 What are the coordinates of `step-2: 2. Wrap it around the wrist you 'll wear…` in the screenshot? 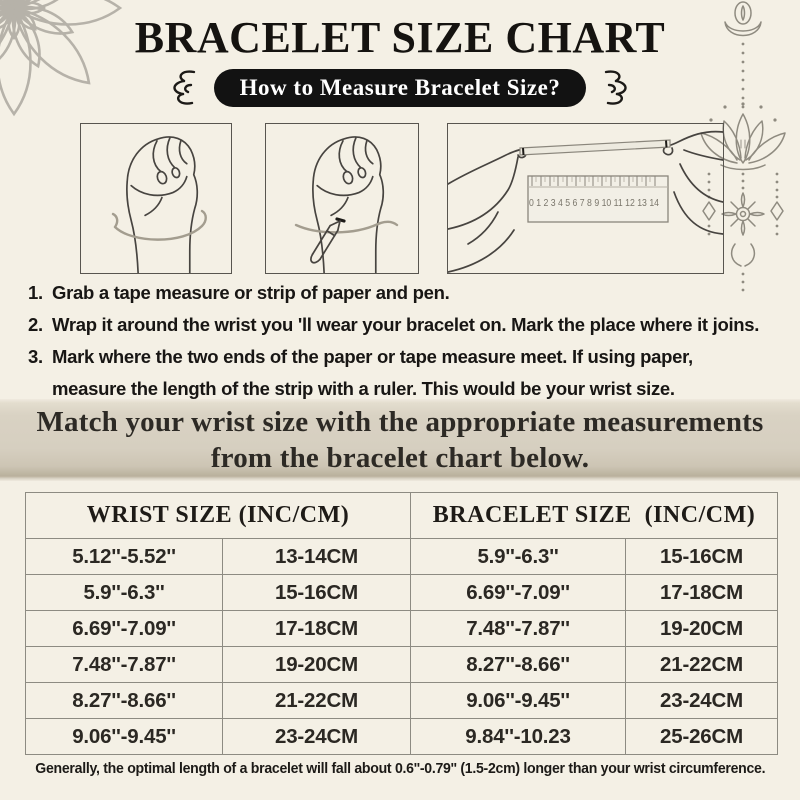 It's located at (402, 325).